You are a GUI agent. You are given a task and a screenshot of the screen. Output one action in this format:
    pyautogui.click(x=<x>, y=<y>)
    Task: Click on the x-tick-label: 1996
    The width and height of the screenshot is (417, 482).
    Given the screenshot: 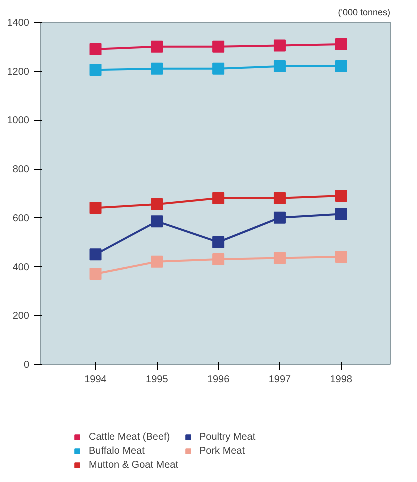 What is the action you would take?
    pyautogui.click(x=218, y=380)
    